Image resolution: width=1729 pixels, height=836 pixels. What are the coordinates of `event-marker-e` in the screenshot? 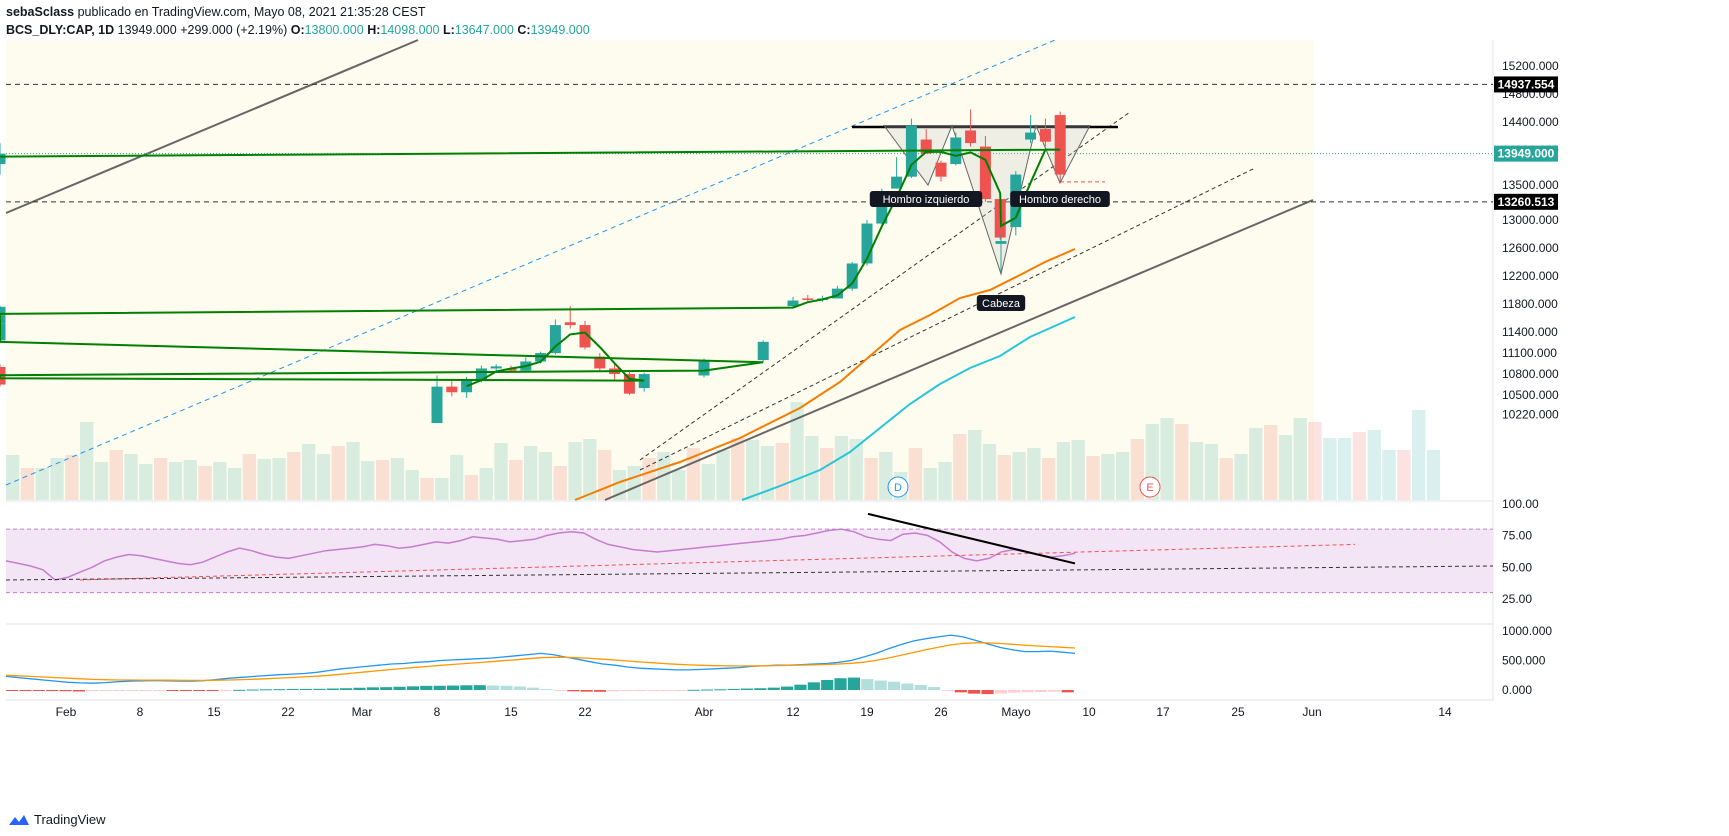 It's located at (1150, 487).